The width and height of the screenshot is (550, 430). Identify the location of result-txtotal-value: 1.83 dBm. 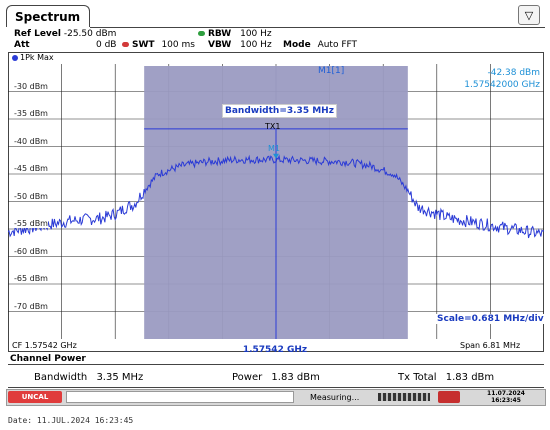
(470, 377).